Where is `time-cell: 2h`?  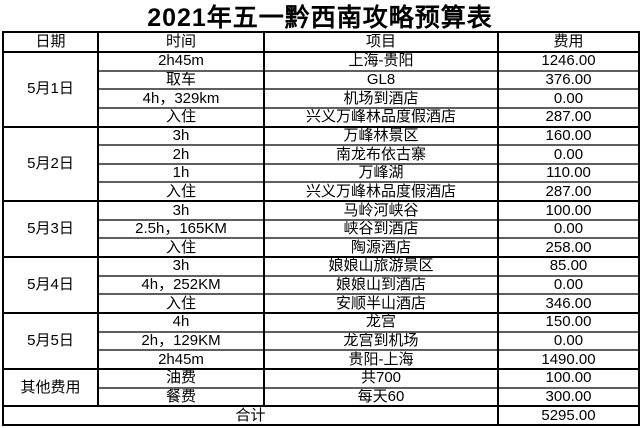 time-cell: 2h is located at coordinates (181, 154).